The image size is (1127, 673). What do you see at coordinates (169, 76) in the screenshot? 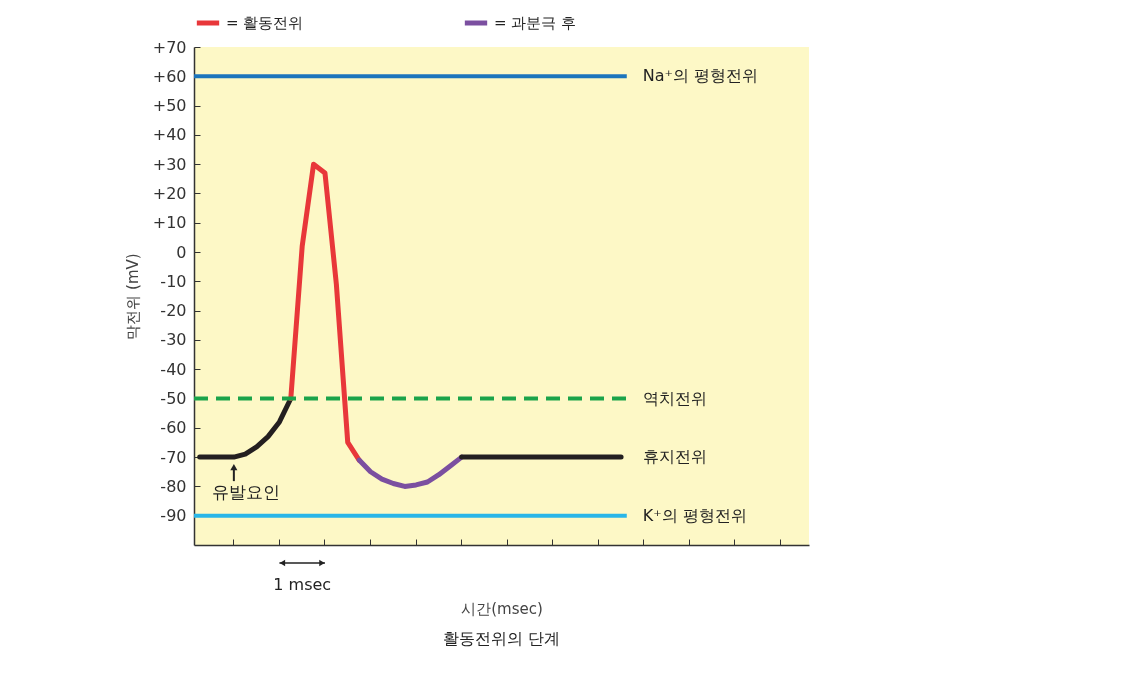
I see `y-tick-label: +60` at bounding box center [169, 76].